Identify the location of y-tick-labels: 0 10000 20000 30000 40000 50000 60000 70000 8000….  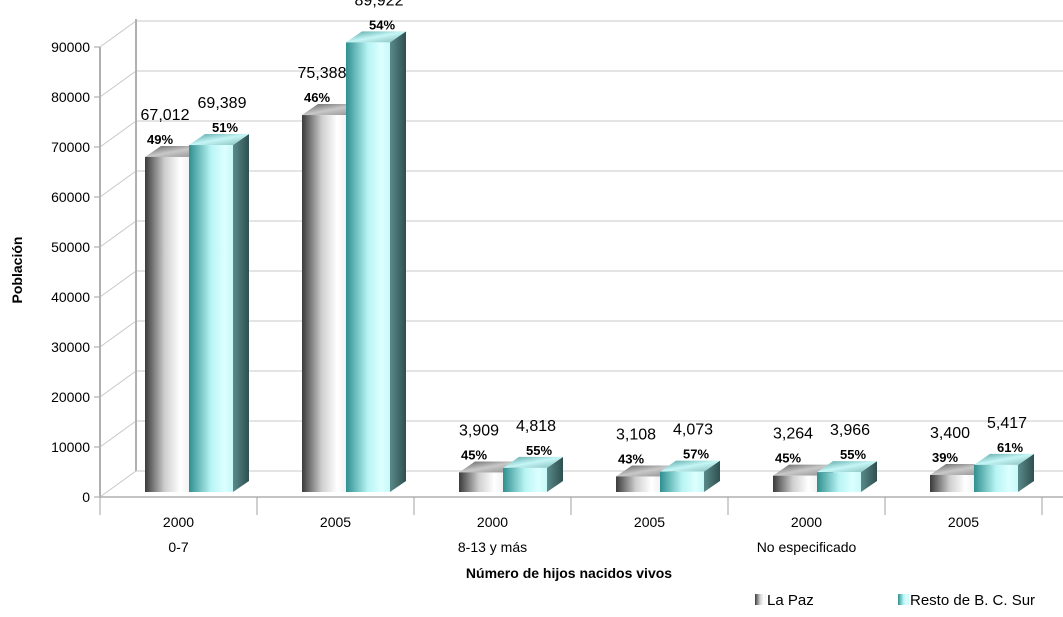
(70, 272).